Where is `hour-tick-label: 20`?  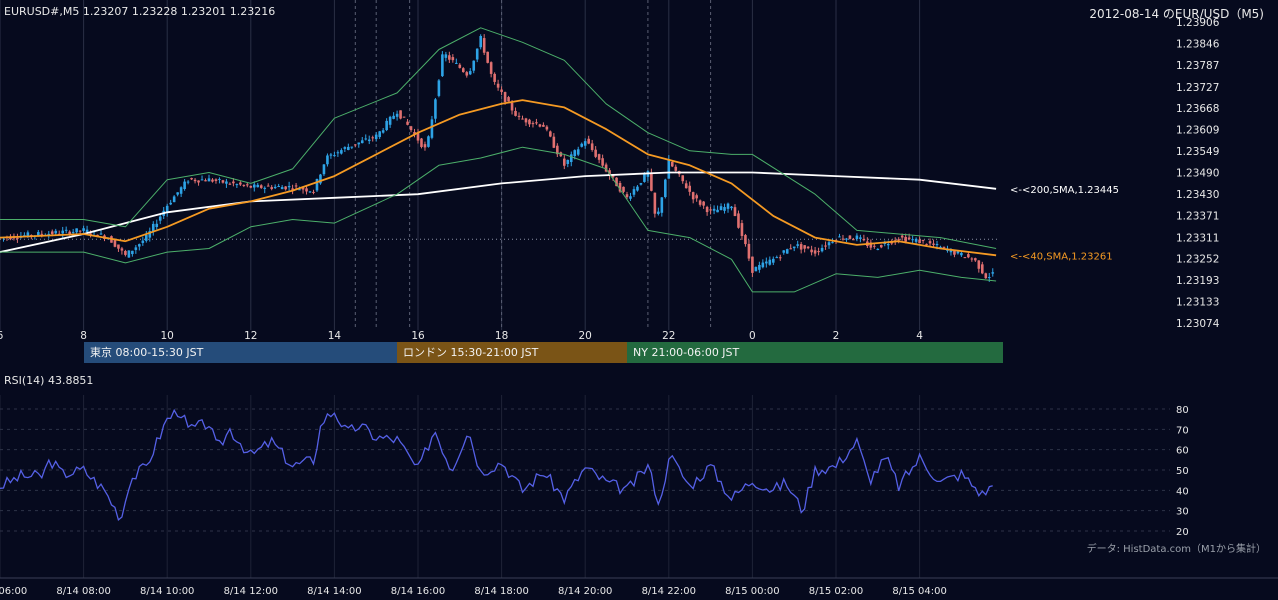
hour-tick-label: 20 is located at coordinates (585, 336).